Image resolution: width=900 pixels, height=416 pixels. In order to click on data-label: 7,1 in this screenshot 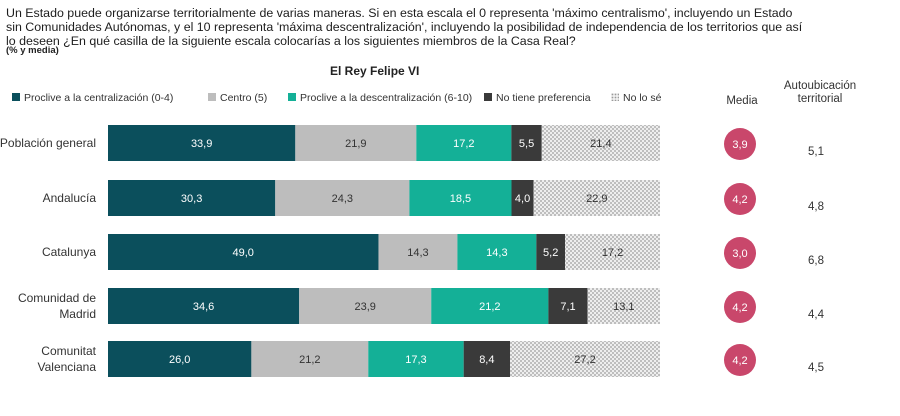, I will do `click(567, 307)`.